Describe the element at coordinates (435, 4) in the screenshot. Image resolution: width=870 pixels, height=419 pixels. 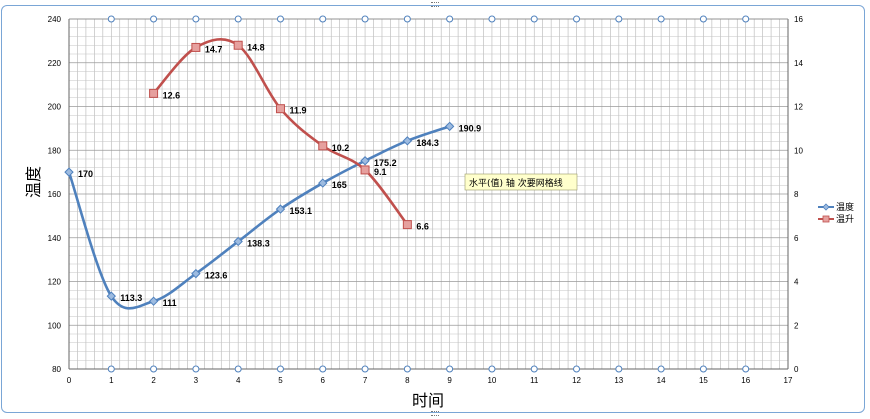
I see `resize-handle-top` at that location.